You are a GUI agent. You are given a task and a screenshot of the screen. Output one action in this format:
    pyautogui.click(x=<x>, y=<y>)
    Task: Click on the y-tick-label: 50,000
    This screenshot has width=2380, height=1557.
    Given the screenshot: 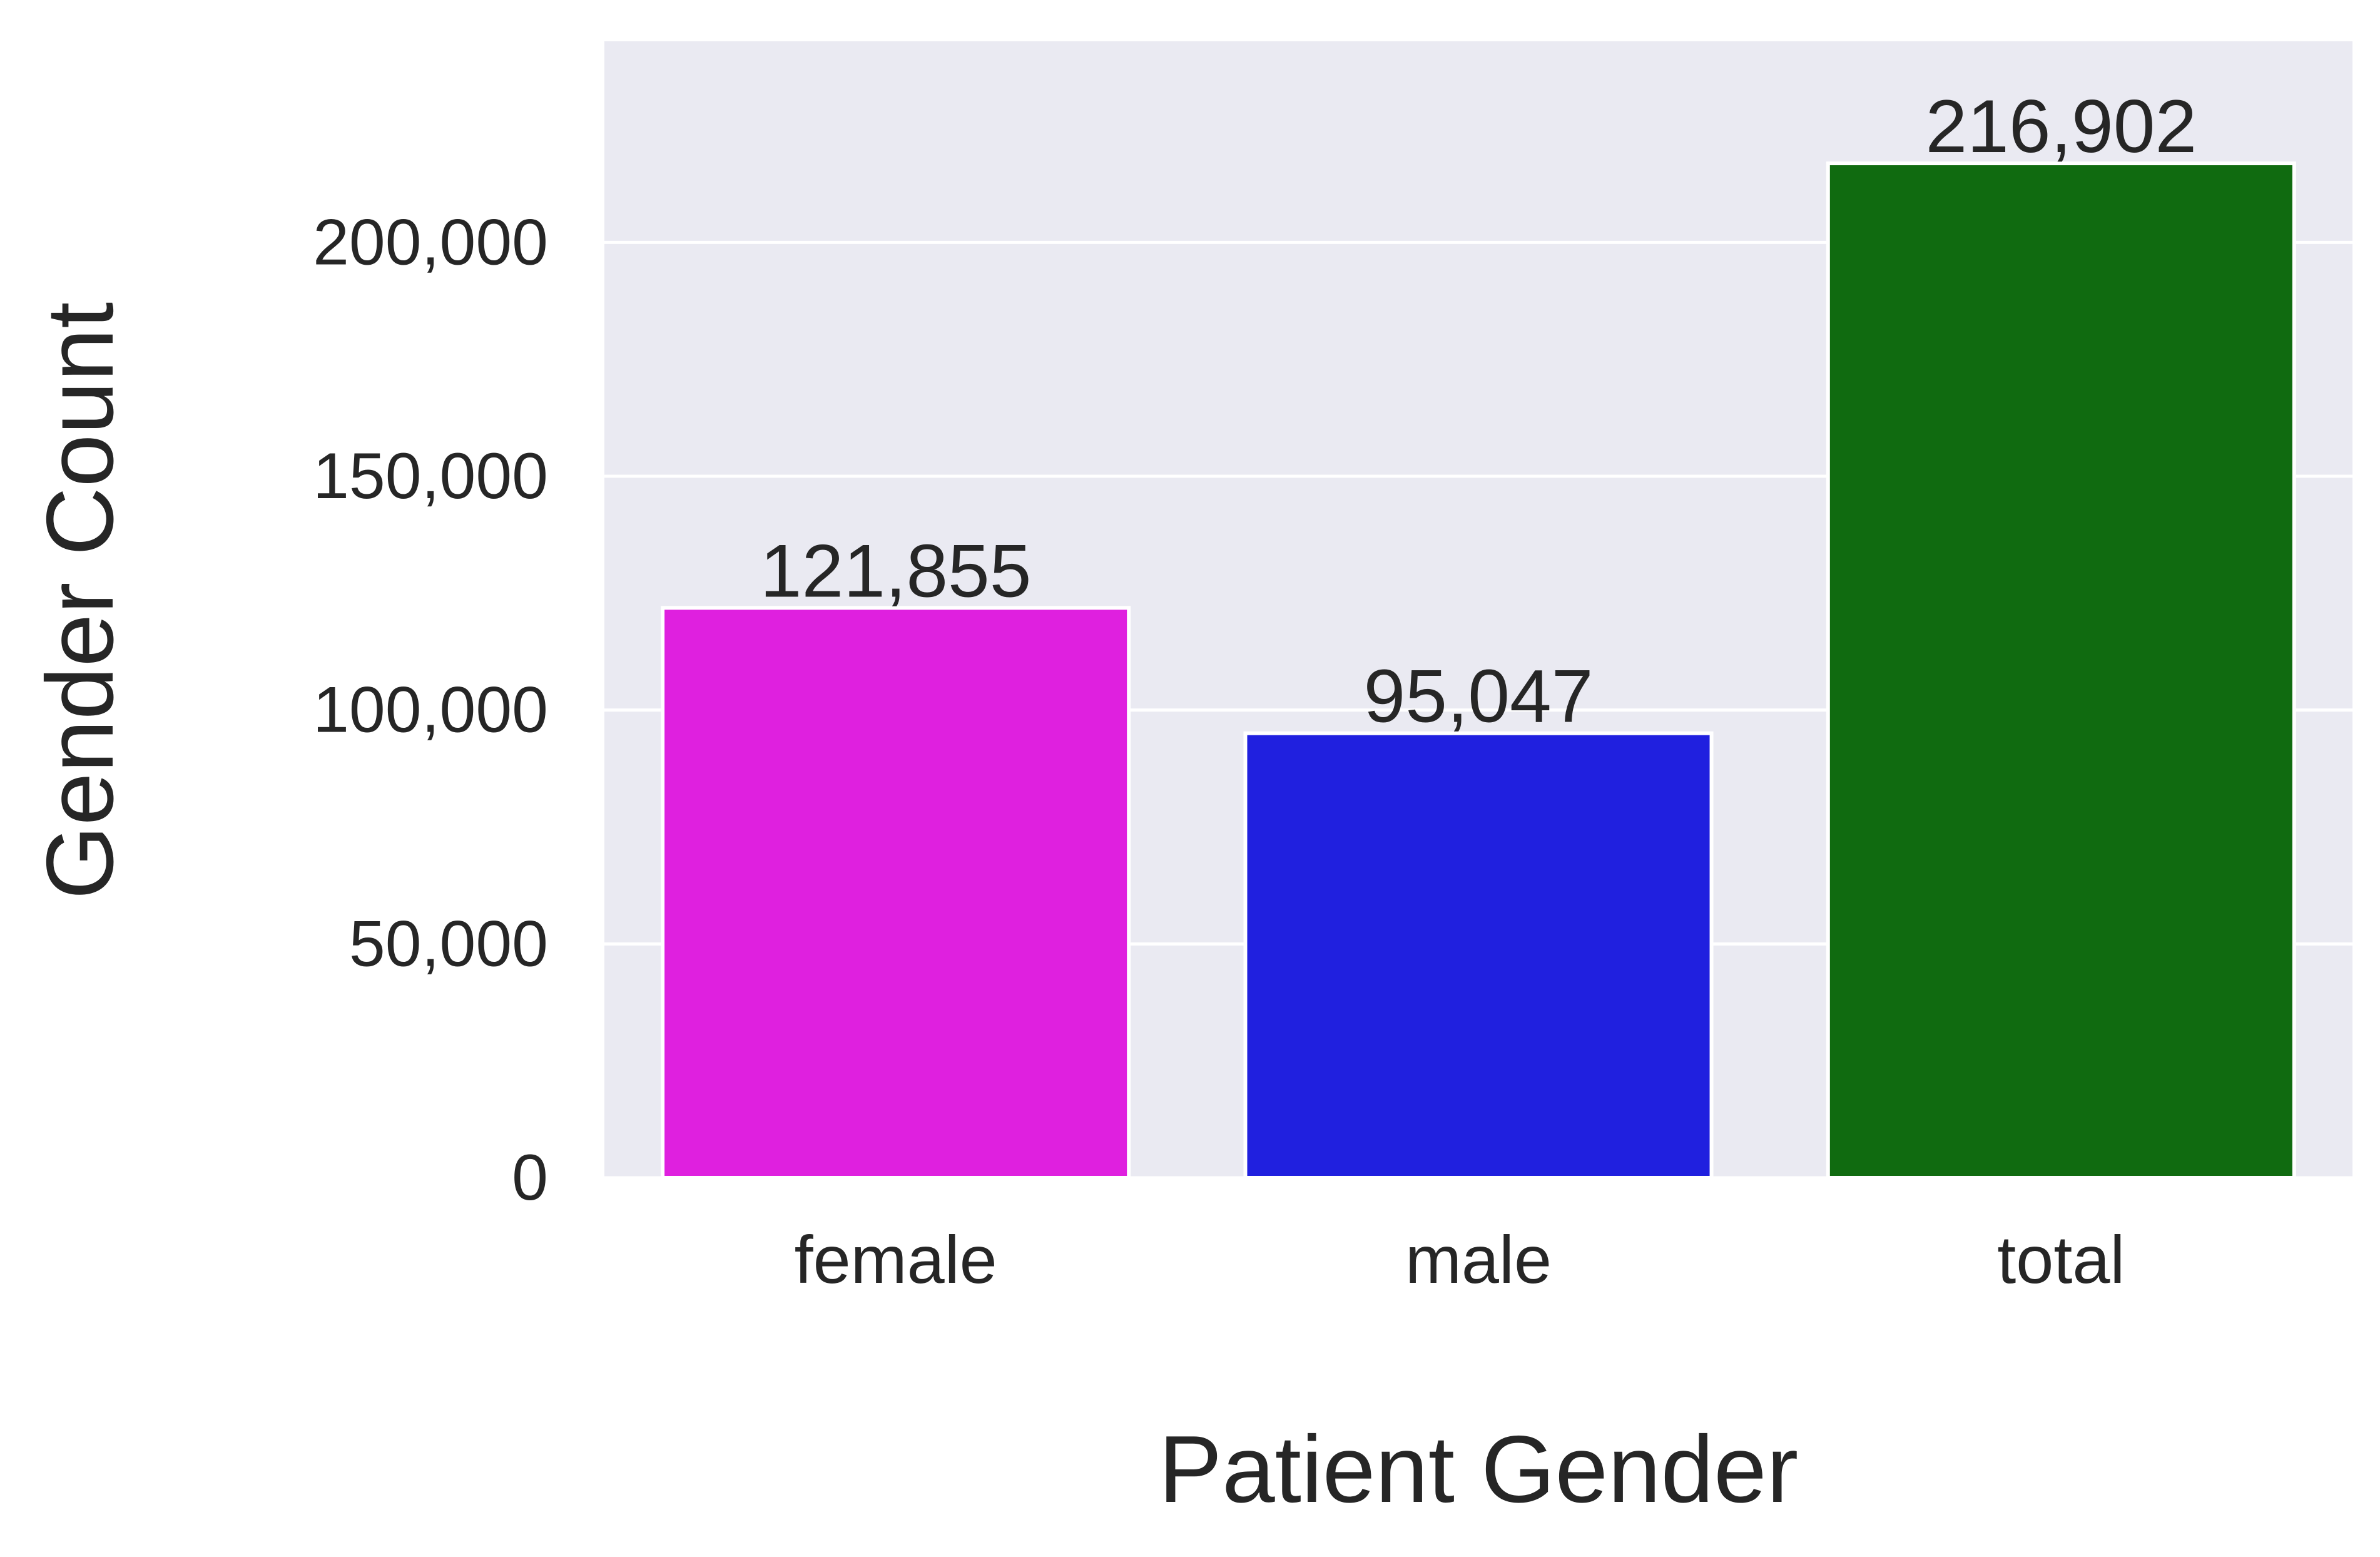 What is the action you would take?
    pyautogui.click(x=449, y=943)
    